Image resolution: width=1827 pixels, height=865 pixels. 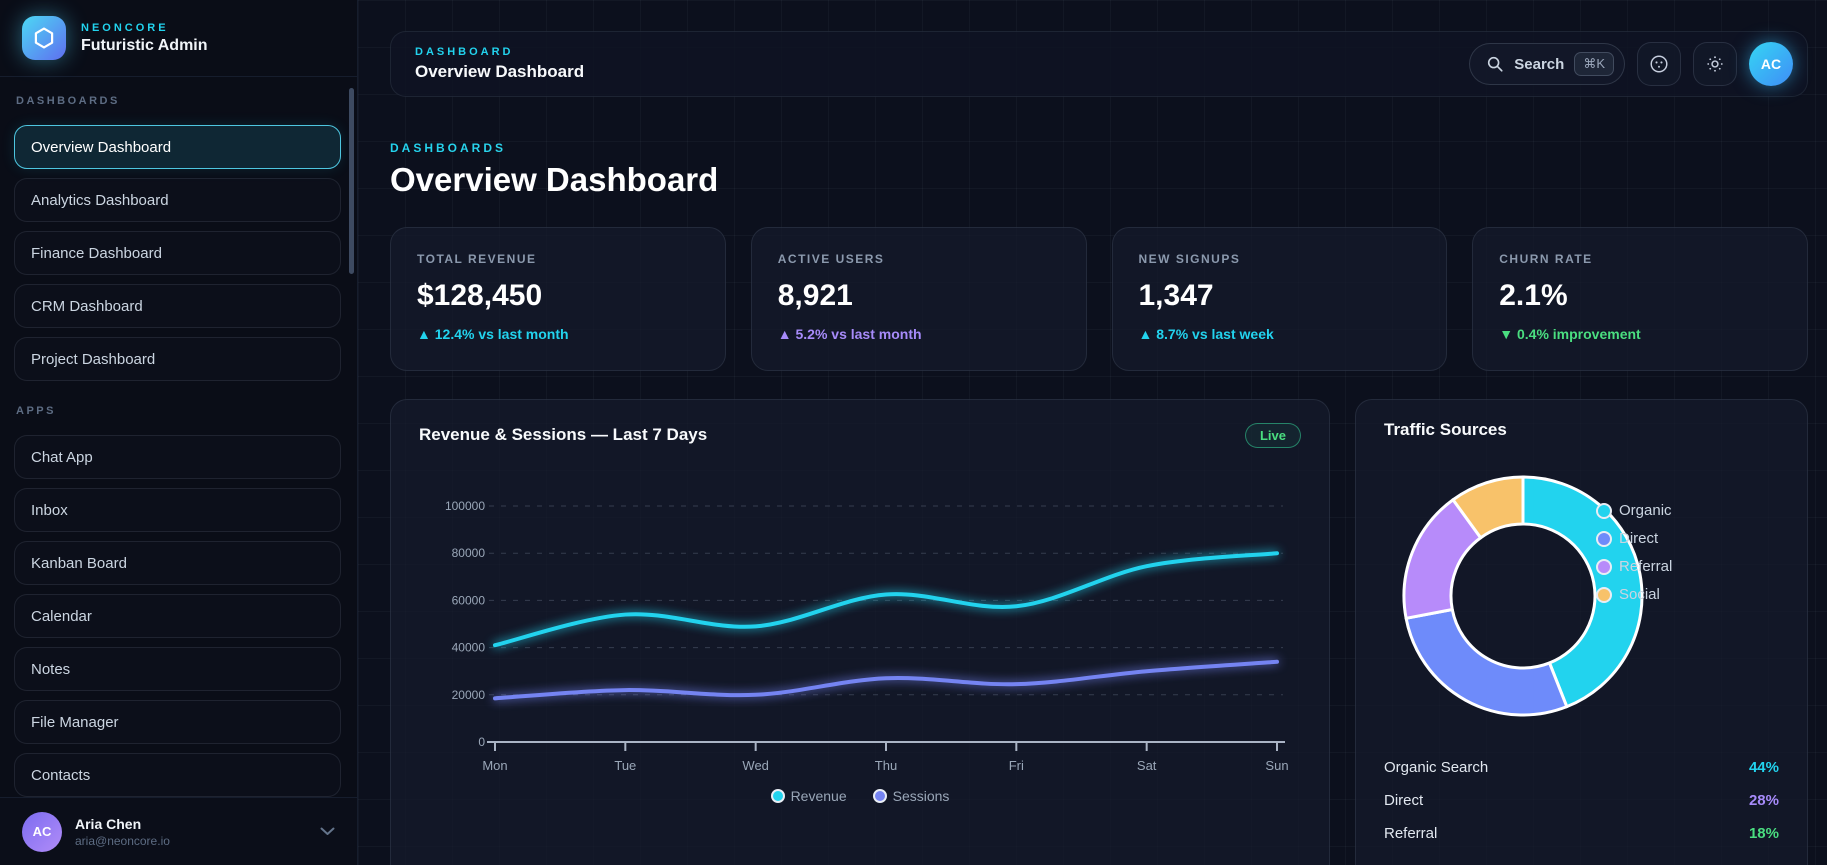 I want to click on sidebar-item-chat-app: Chat App, so click(x=177, y=457).